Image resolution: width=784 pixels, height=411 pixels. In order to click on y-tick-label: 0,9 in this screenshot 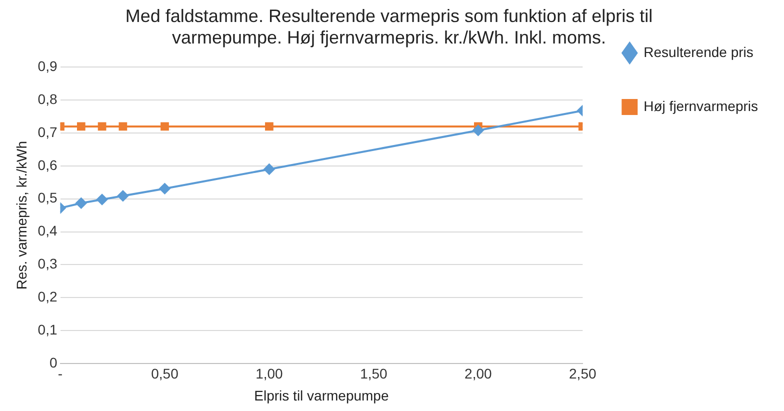, I will do `click(48, 66)`.